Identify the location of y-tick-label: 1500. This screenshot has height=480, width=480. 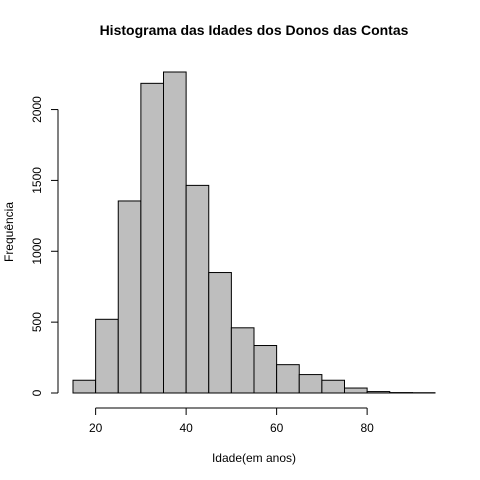
(37, 180).